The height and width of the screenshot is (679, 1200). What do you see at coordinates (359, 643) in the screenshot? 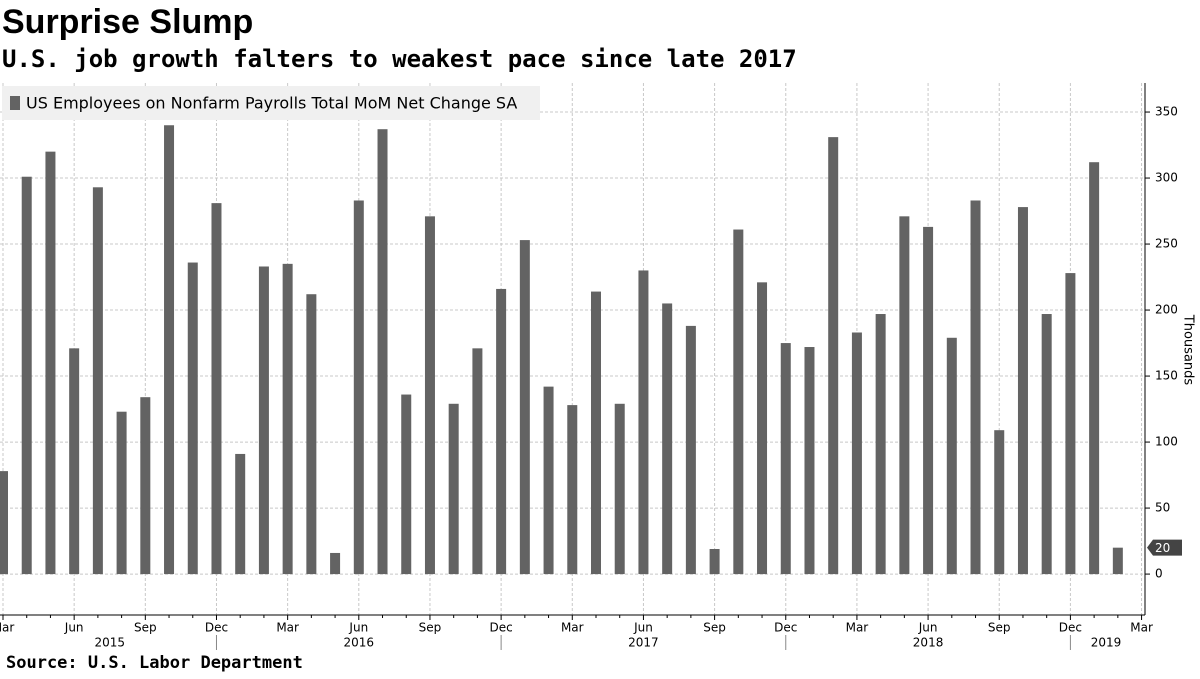
I see `year-label: 2016` at bounding box center [359, 643].